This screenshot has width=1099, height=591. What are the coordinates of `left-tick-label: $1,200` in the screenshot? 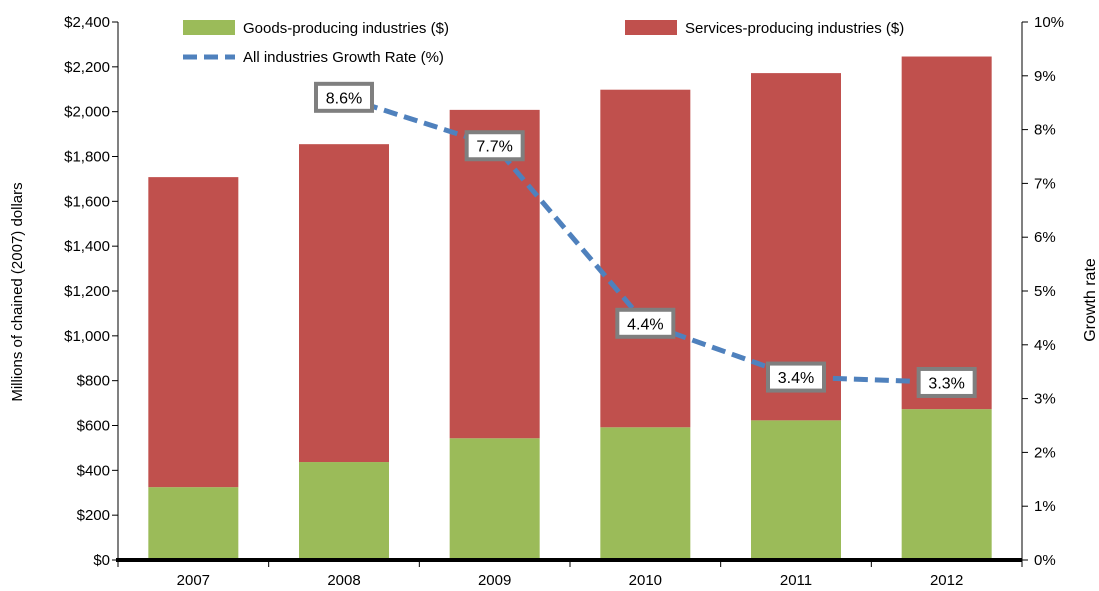 It's located at (87, 291).